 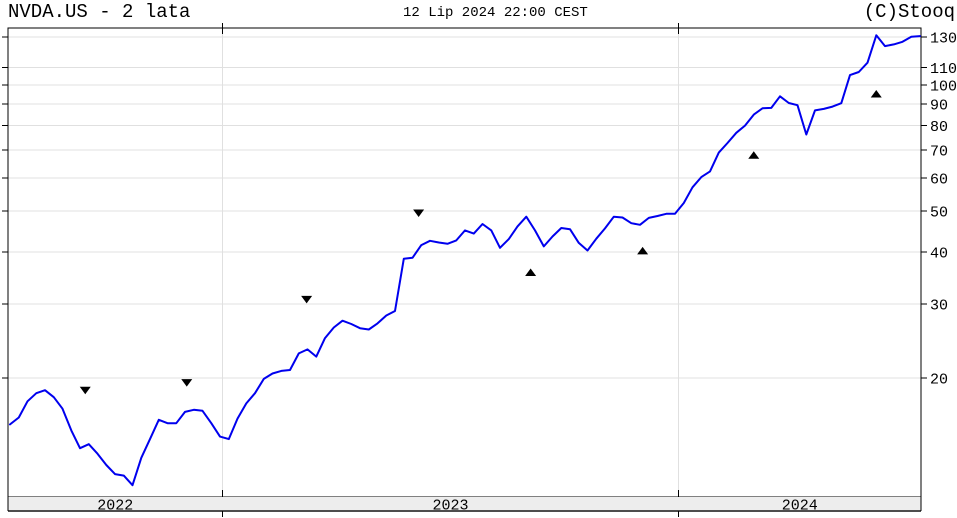 What do you see at coordinates (943, 69) in the screenshot?
I see `y-tick-label: 110` at bounding box center [943, 69].